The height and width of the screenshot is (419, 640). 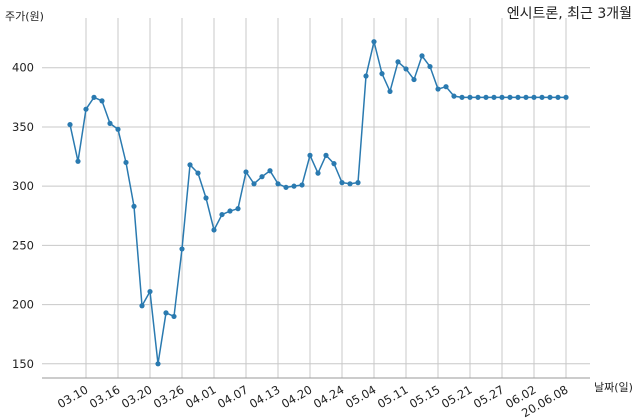 What do you see at coordinates (23, 68) in the screenshot?
I see `y-tick-label: 400` at bounding box center [23, 68].